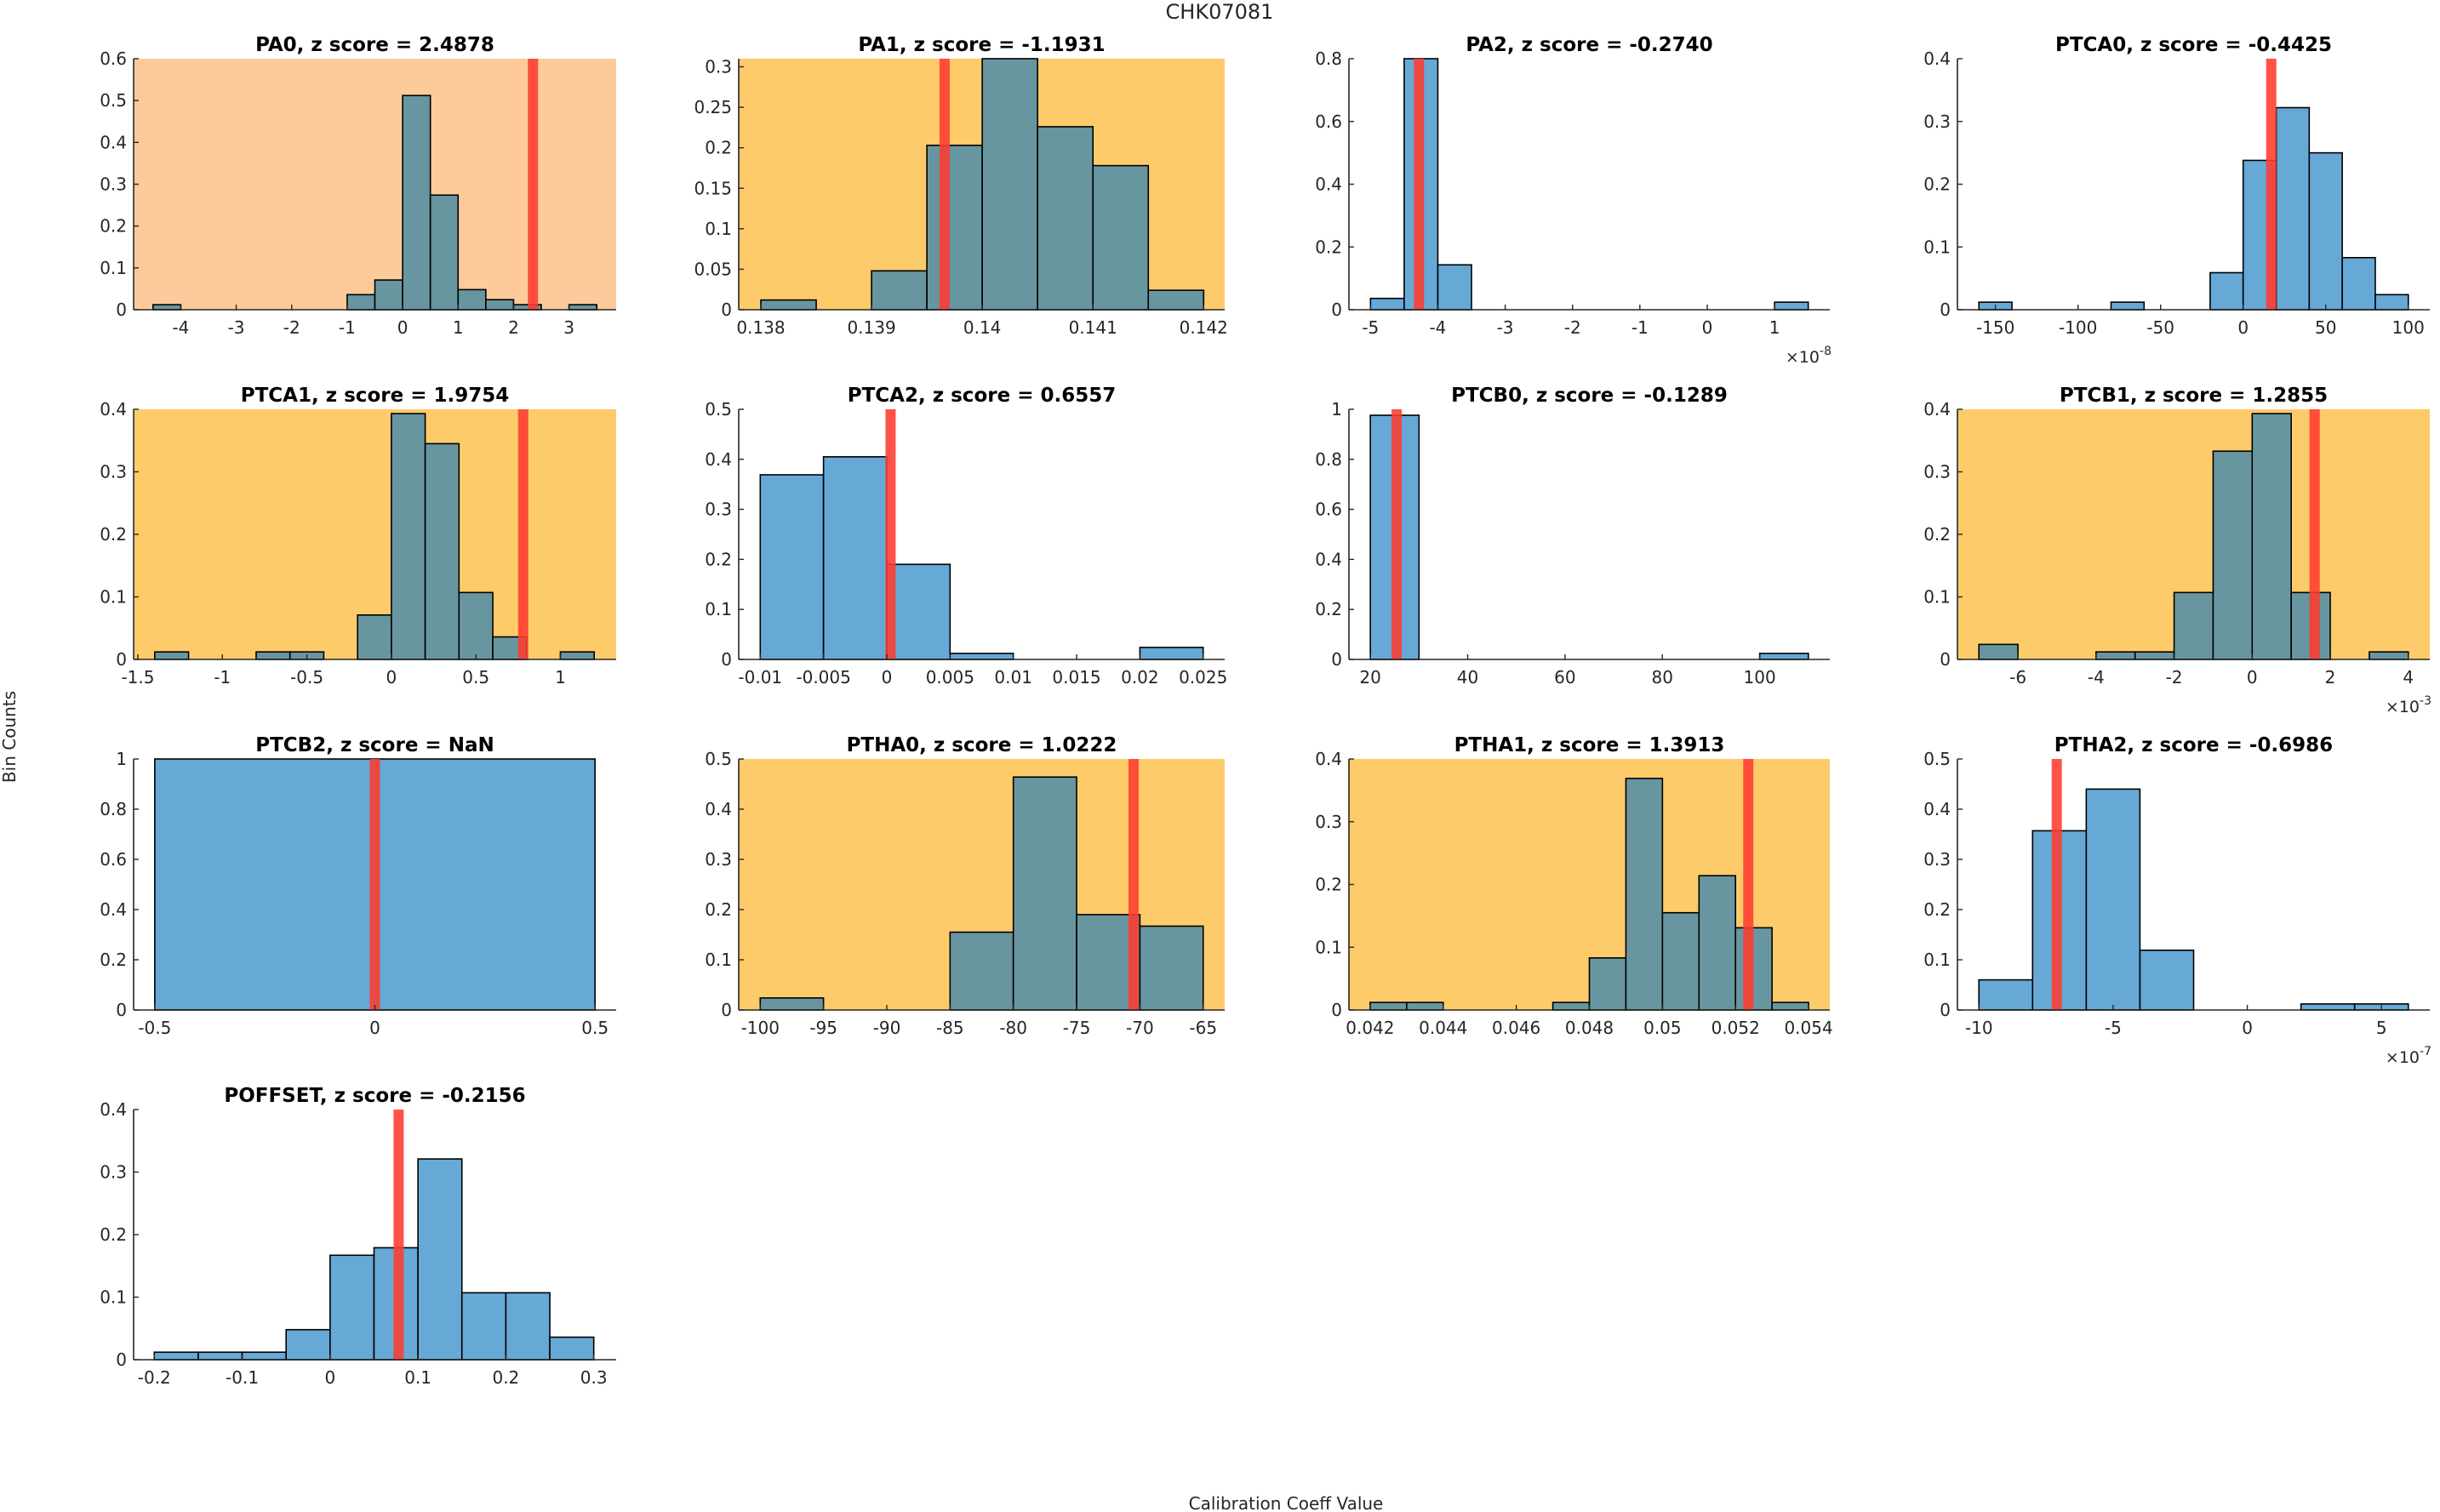 The image size is (2440, 1512). What do you see at coordinates (1140, 677) in the screenshot?
I see `x-tick-label: 0.02` at bounding box center [1140, 677].